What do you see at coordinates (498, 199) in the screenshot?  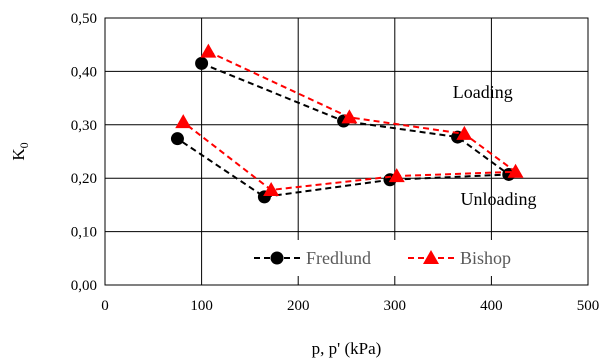 I see `annotation-unloading: Unloading` at bounding box center [498, 199].